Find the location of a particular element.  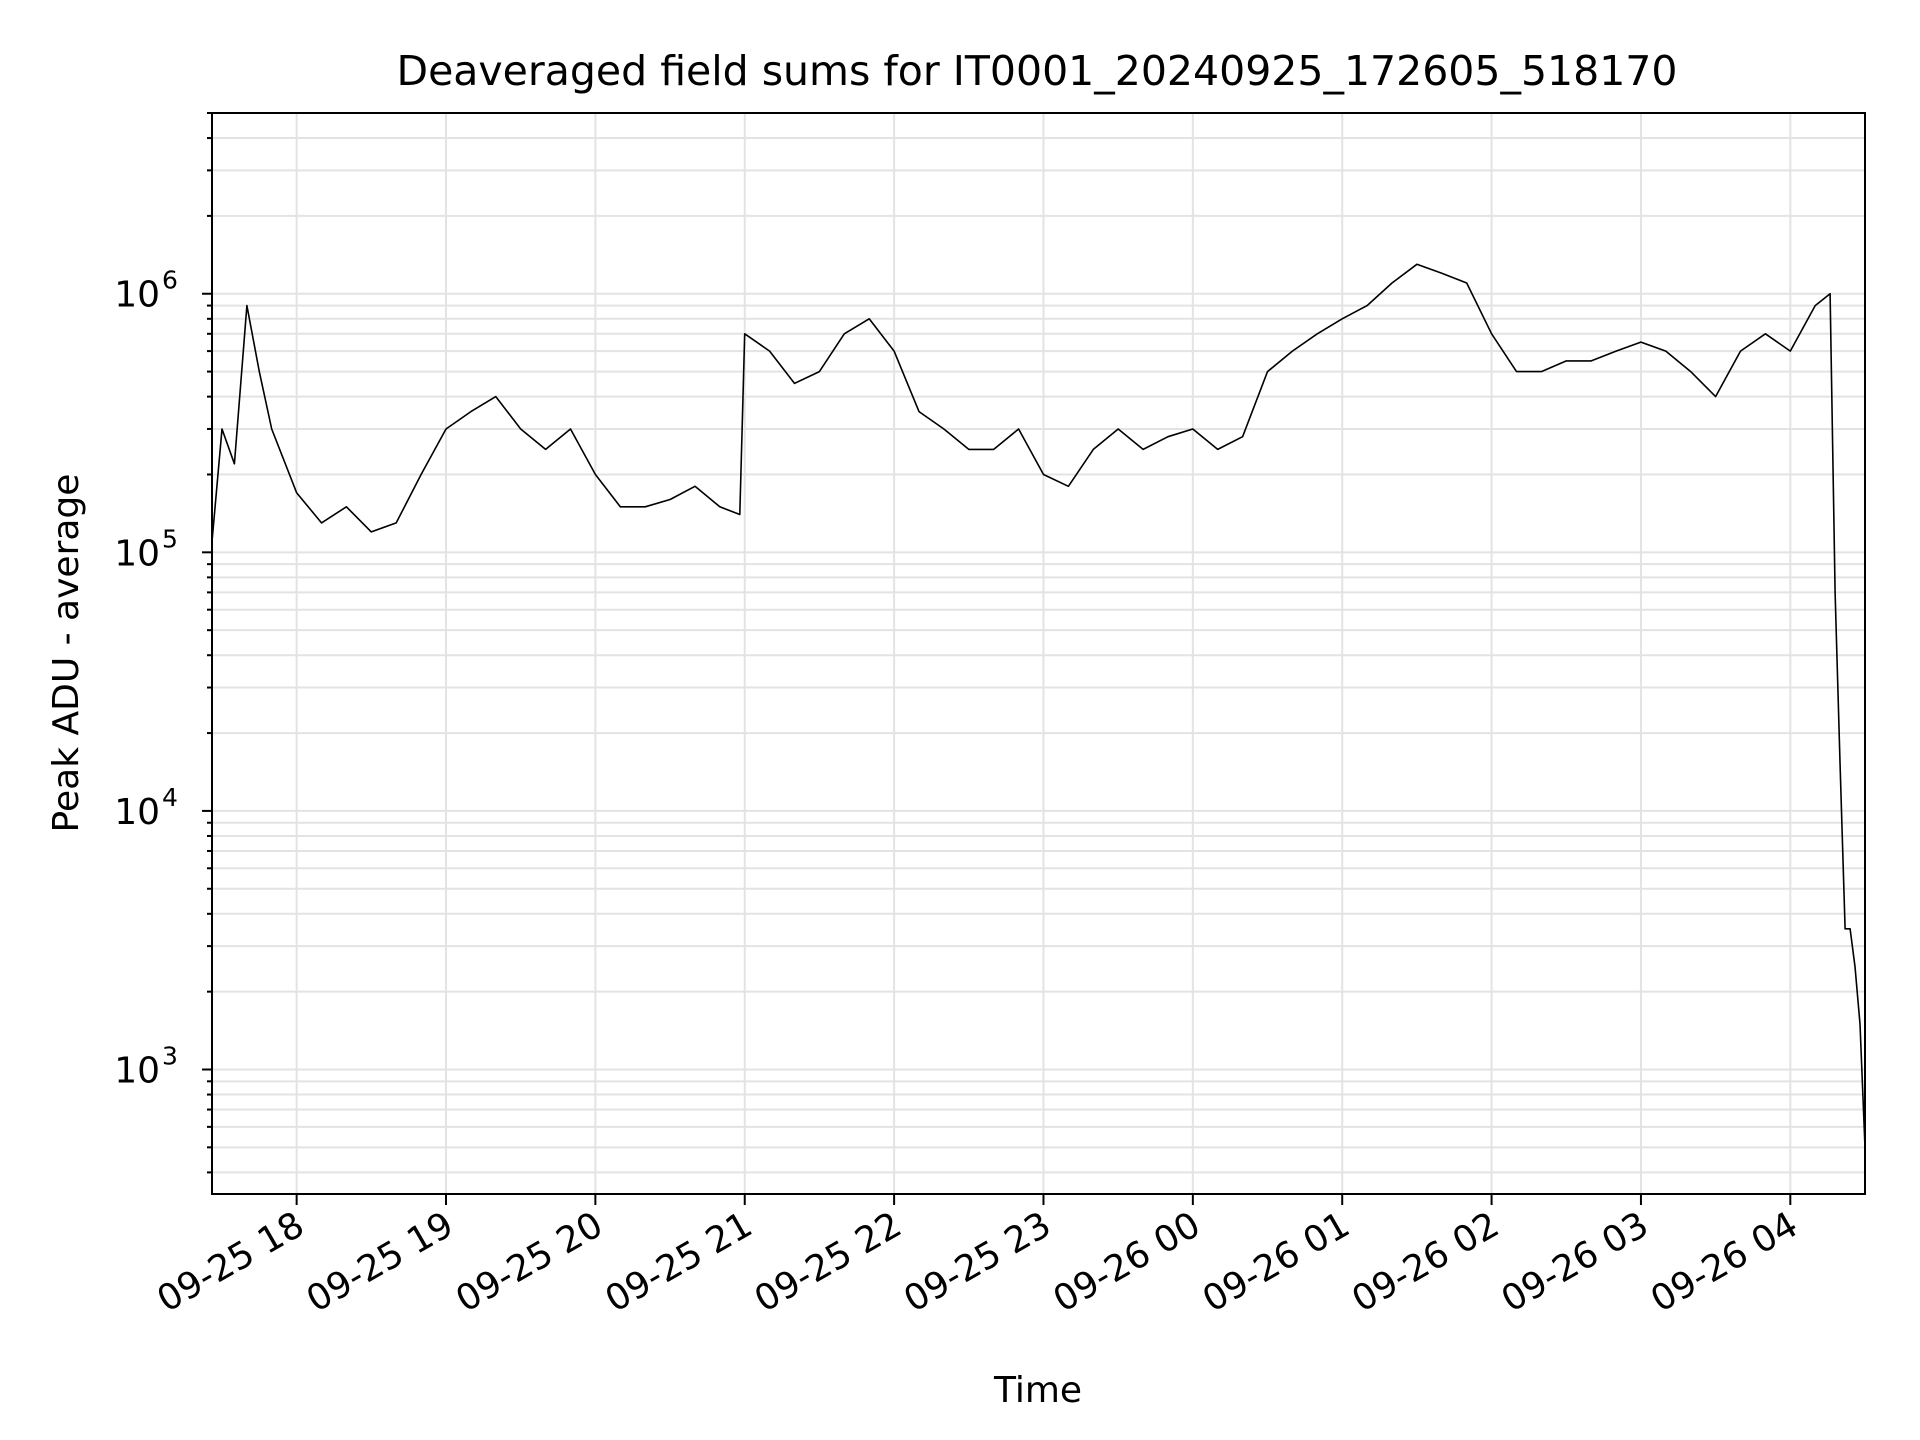

y-tick-label: 10 5 is located at coordinates (146, 549).